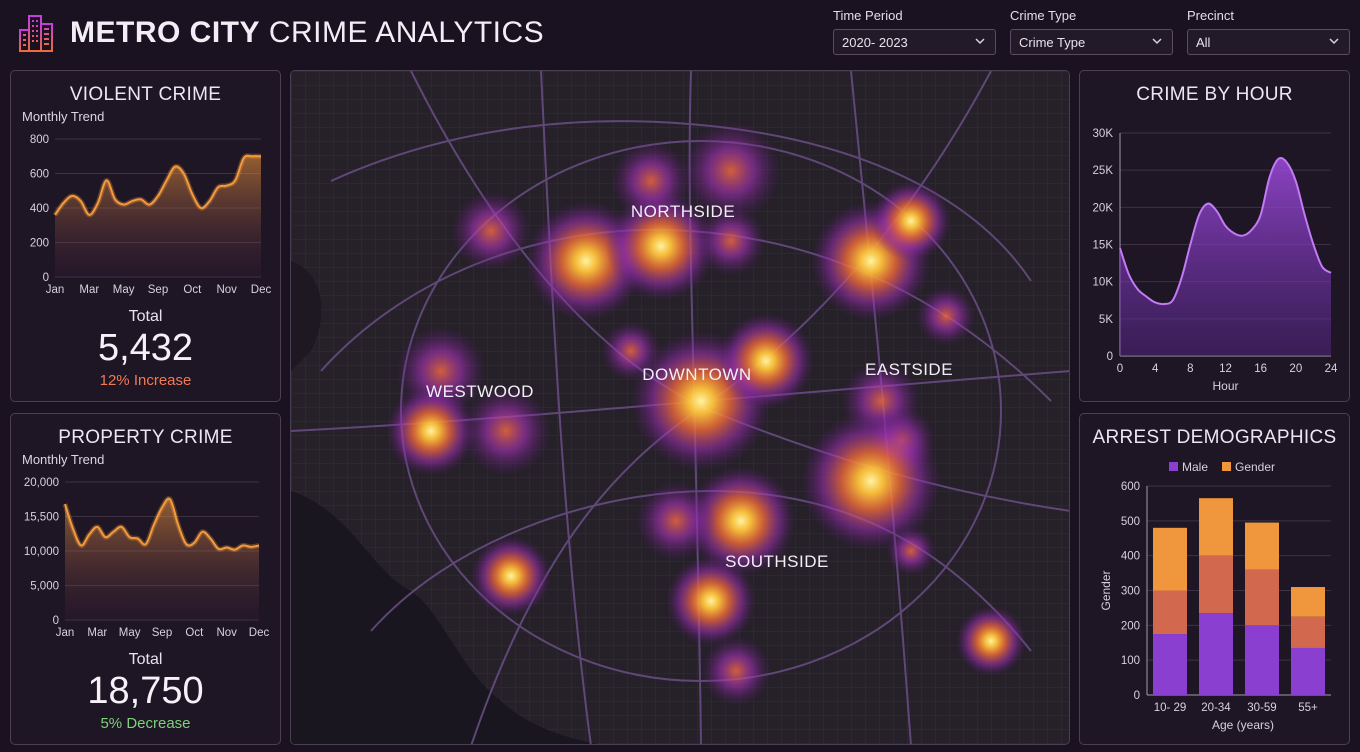 The height and width of the screenshot is (752, 1360). I want to click on map-label-eastside: EASTSIDE, so click(909, 369).